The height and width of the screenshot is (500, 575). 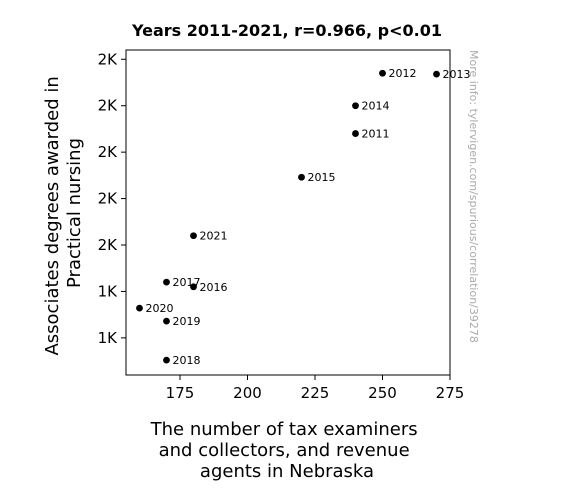 I want to click on data-point-label-2011: 2011, so click(x=376, y=134).